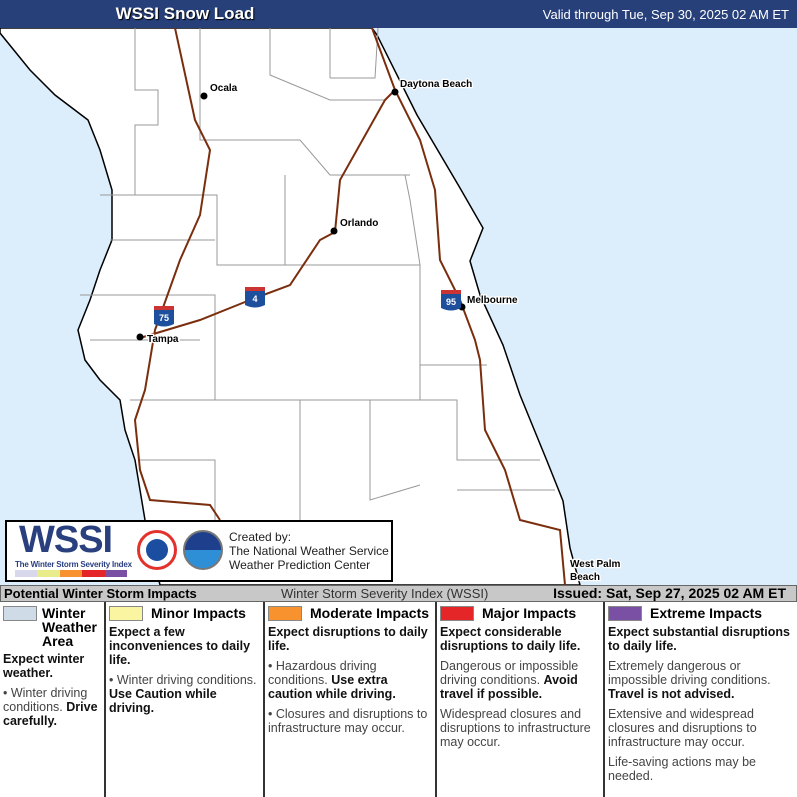  What do you see at coordinates (520, 613) in the screenshot?
I see `legend-title: Major Impacts` at bounding box center [520, 613].